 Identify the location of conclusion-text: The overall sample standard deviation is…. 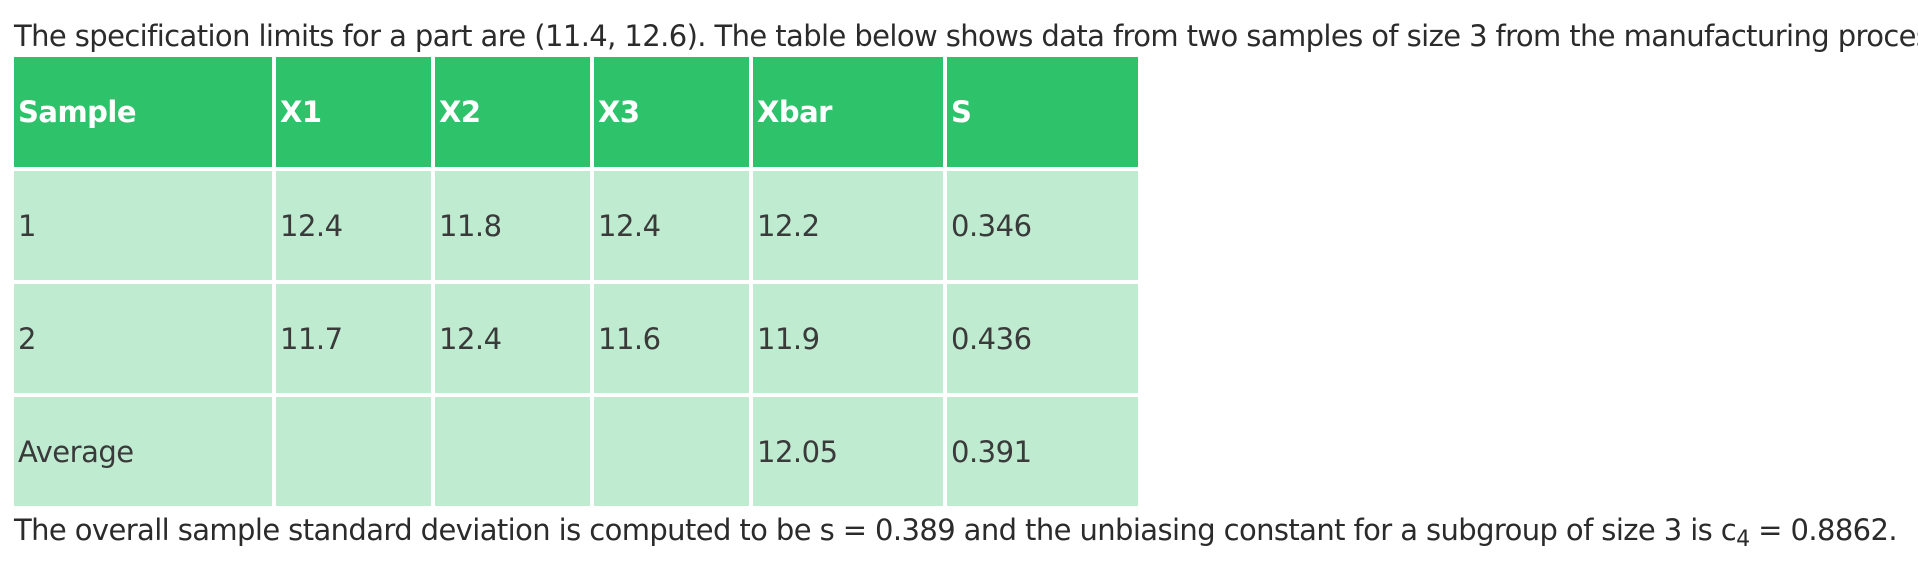
(875, 530).